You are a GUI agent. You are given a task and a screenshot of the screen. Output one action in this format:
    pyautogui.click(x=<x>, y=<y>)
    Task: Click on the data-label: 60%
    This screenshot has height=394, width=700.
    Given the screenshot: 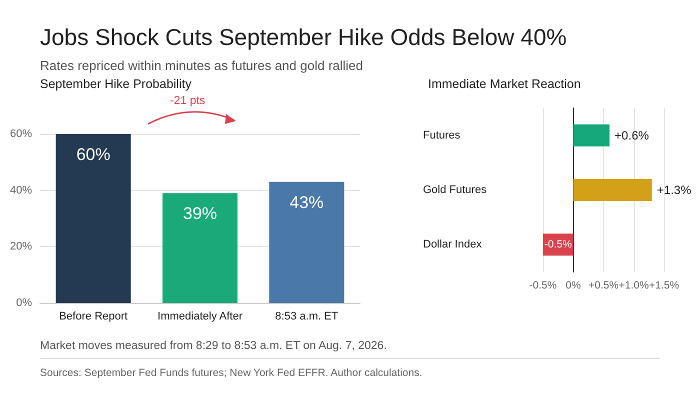 What is the action you would take?
    pyautogui.click(x=93, y=154)
    